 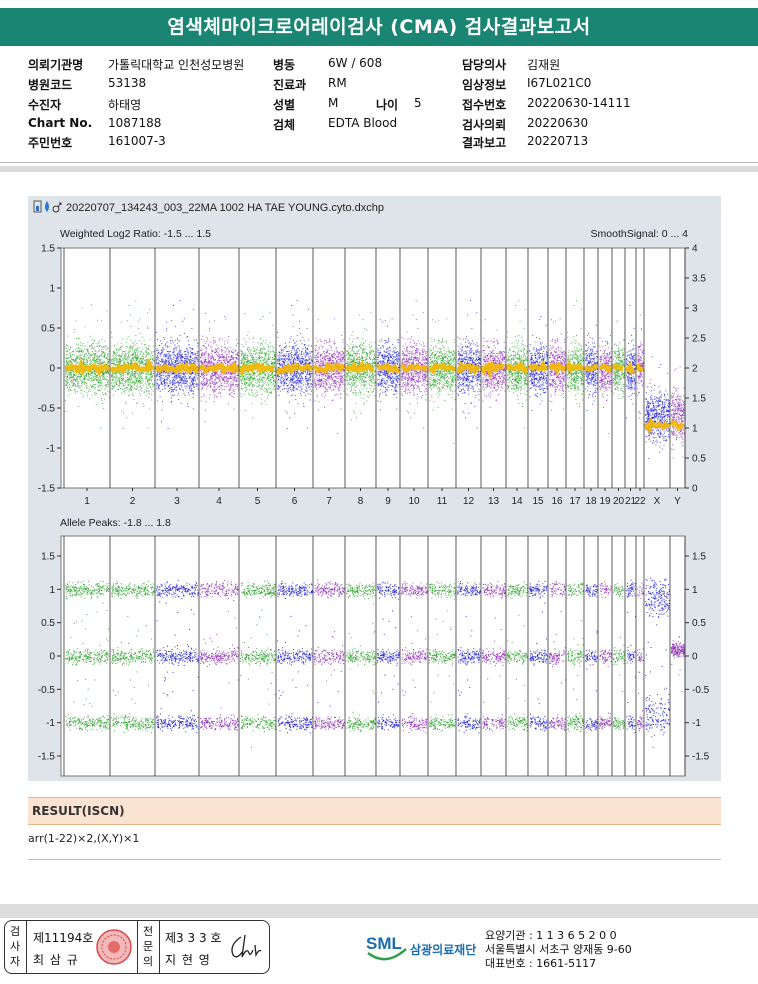 I want to click on value-resident-no: 161007-3, so click(x=137, y=141).